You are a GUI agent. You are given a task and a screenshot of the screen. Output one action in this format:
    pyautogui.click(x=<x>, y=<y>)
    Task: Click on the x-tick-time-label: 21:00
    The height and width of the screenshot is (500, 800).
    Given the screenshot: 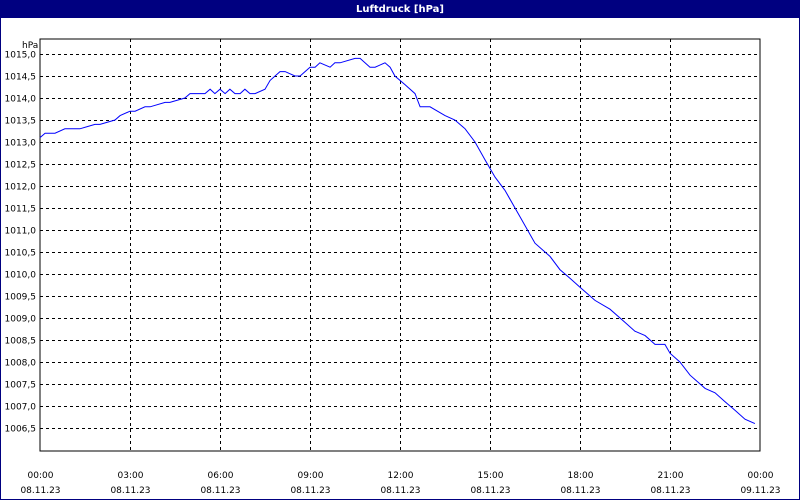 What is the action you would take?
    pyautogui.click(x=671, y=476)
    